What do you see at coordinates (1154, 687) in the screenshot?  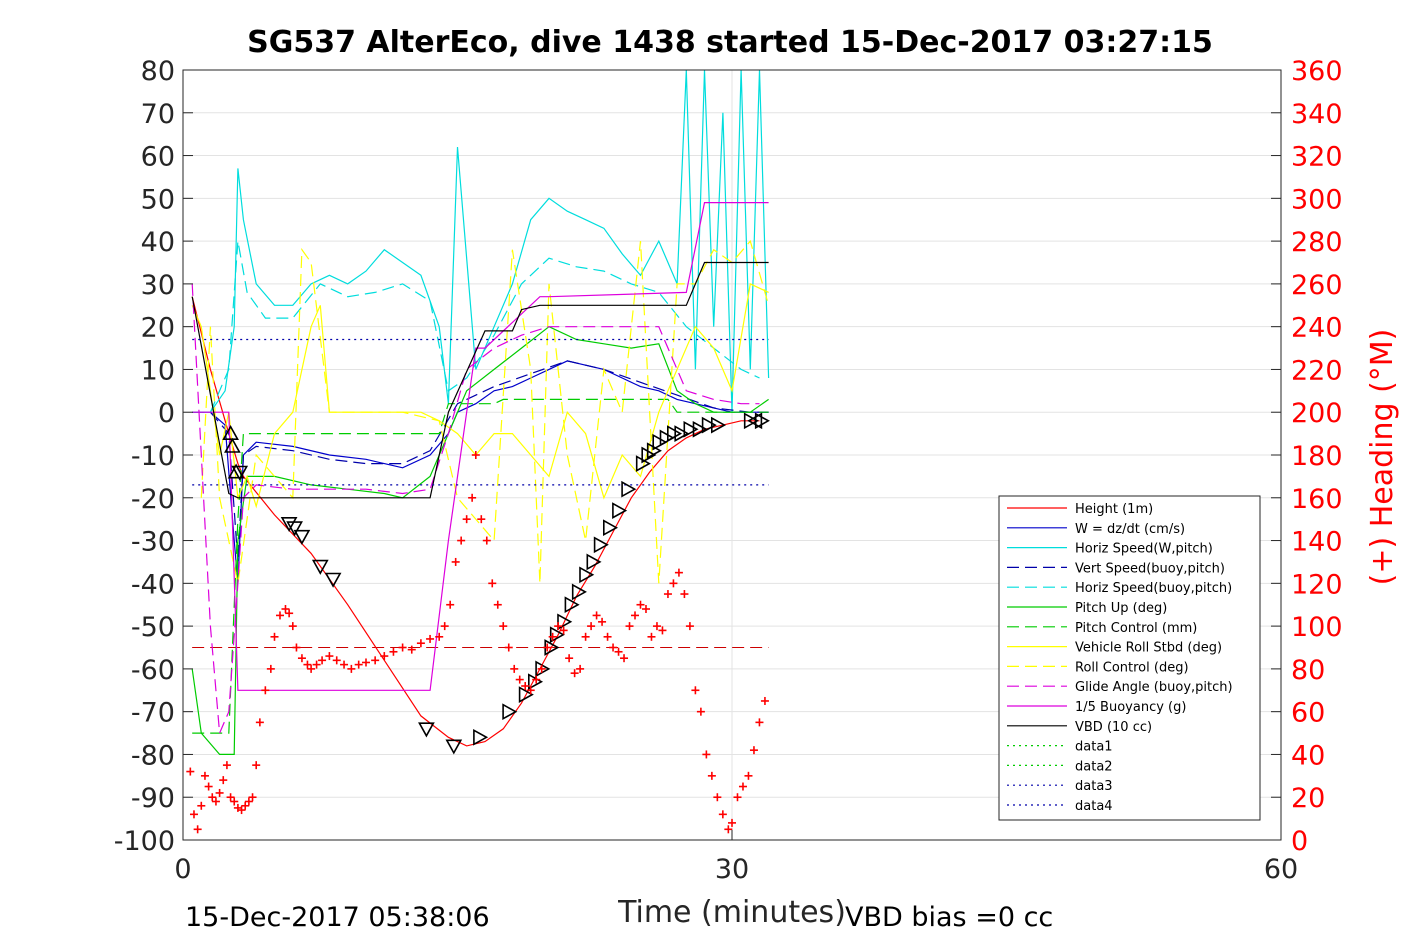 I see `legend-label: Glide Angle (buoy,pitch)` at bounding box center [1154, 687].